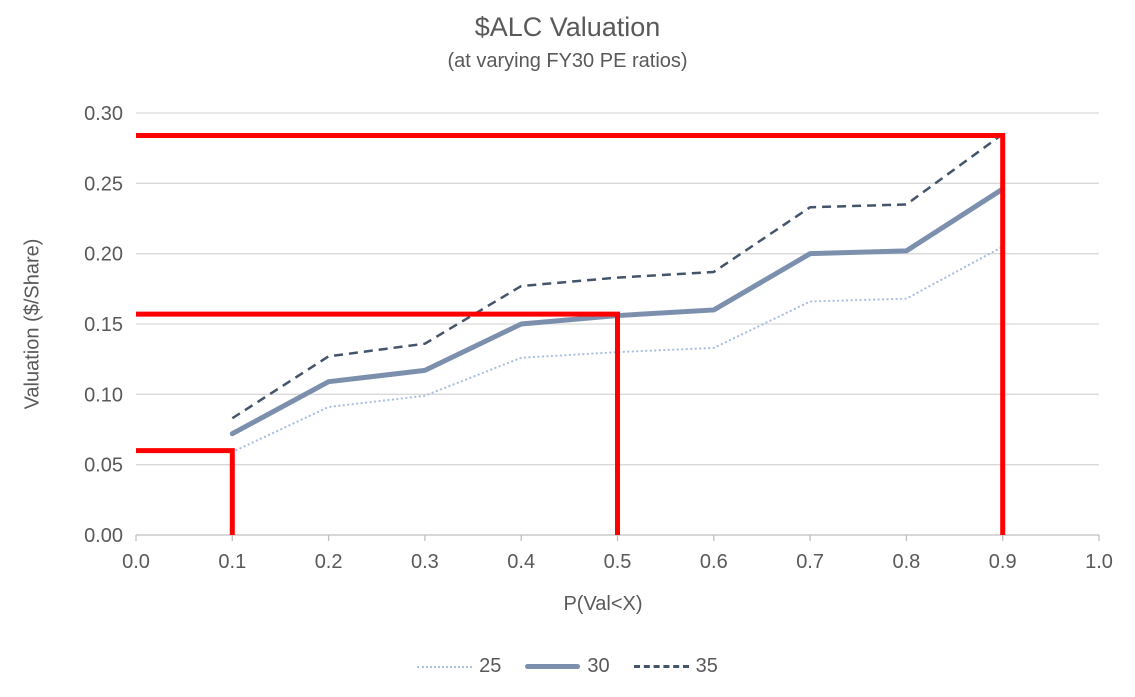 The image size is (1135, 697). I want to click on x-tick-label: 0.2, so click(329, 562).